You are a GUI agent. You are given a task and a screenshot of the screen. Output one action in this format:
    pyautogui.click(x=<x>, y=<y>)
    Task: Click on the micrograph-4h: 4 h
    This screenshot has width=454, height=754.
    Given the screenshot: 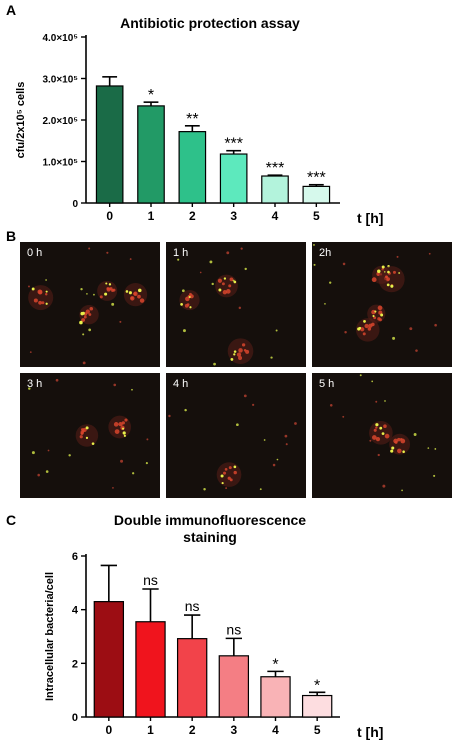 What is the action you would take?
    pyautogui.click(x=236, y=435)
    